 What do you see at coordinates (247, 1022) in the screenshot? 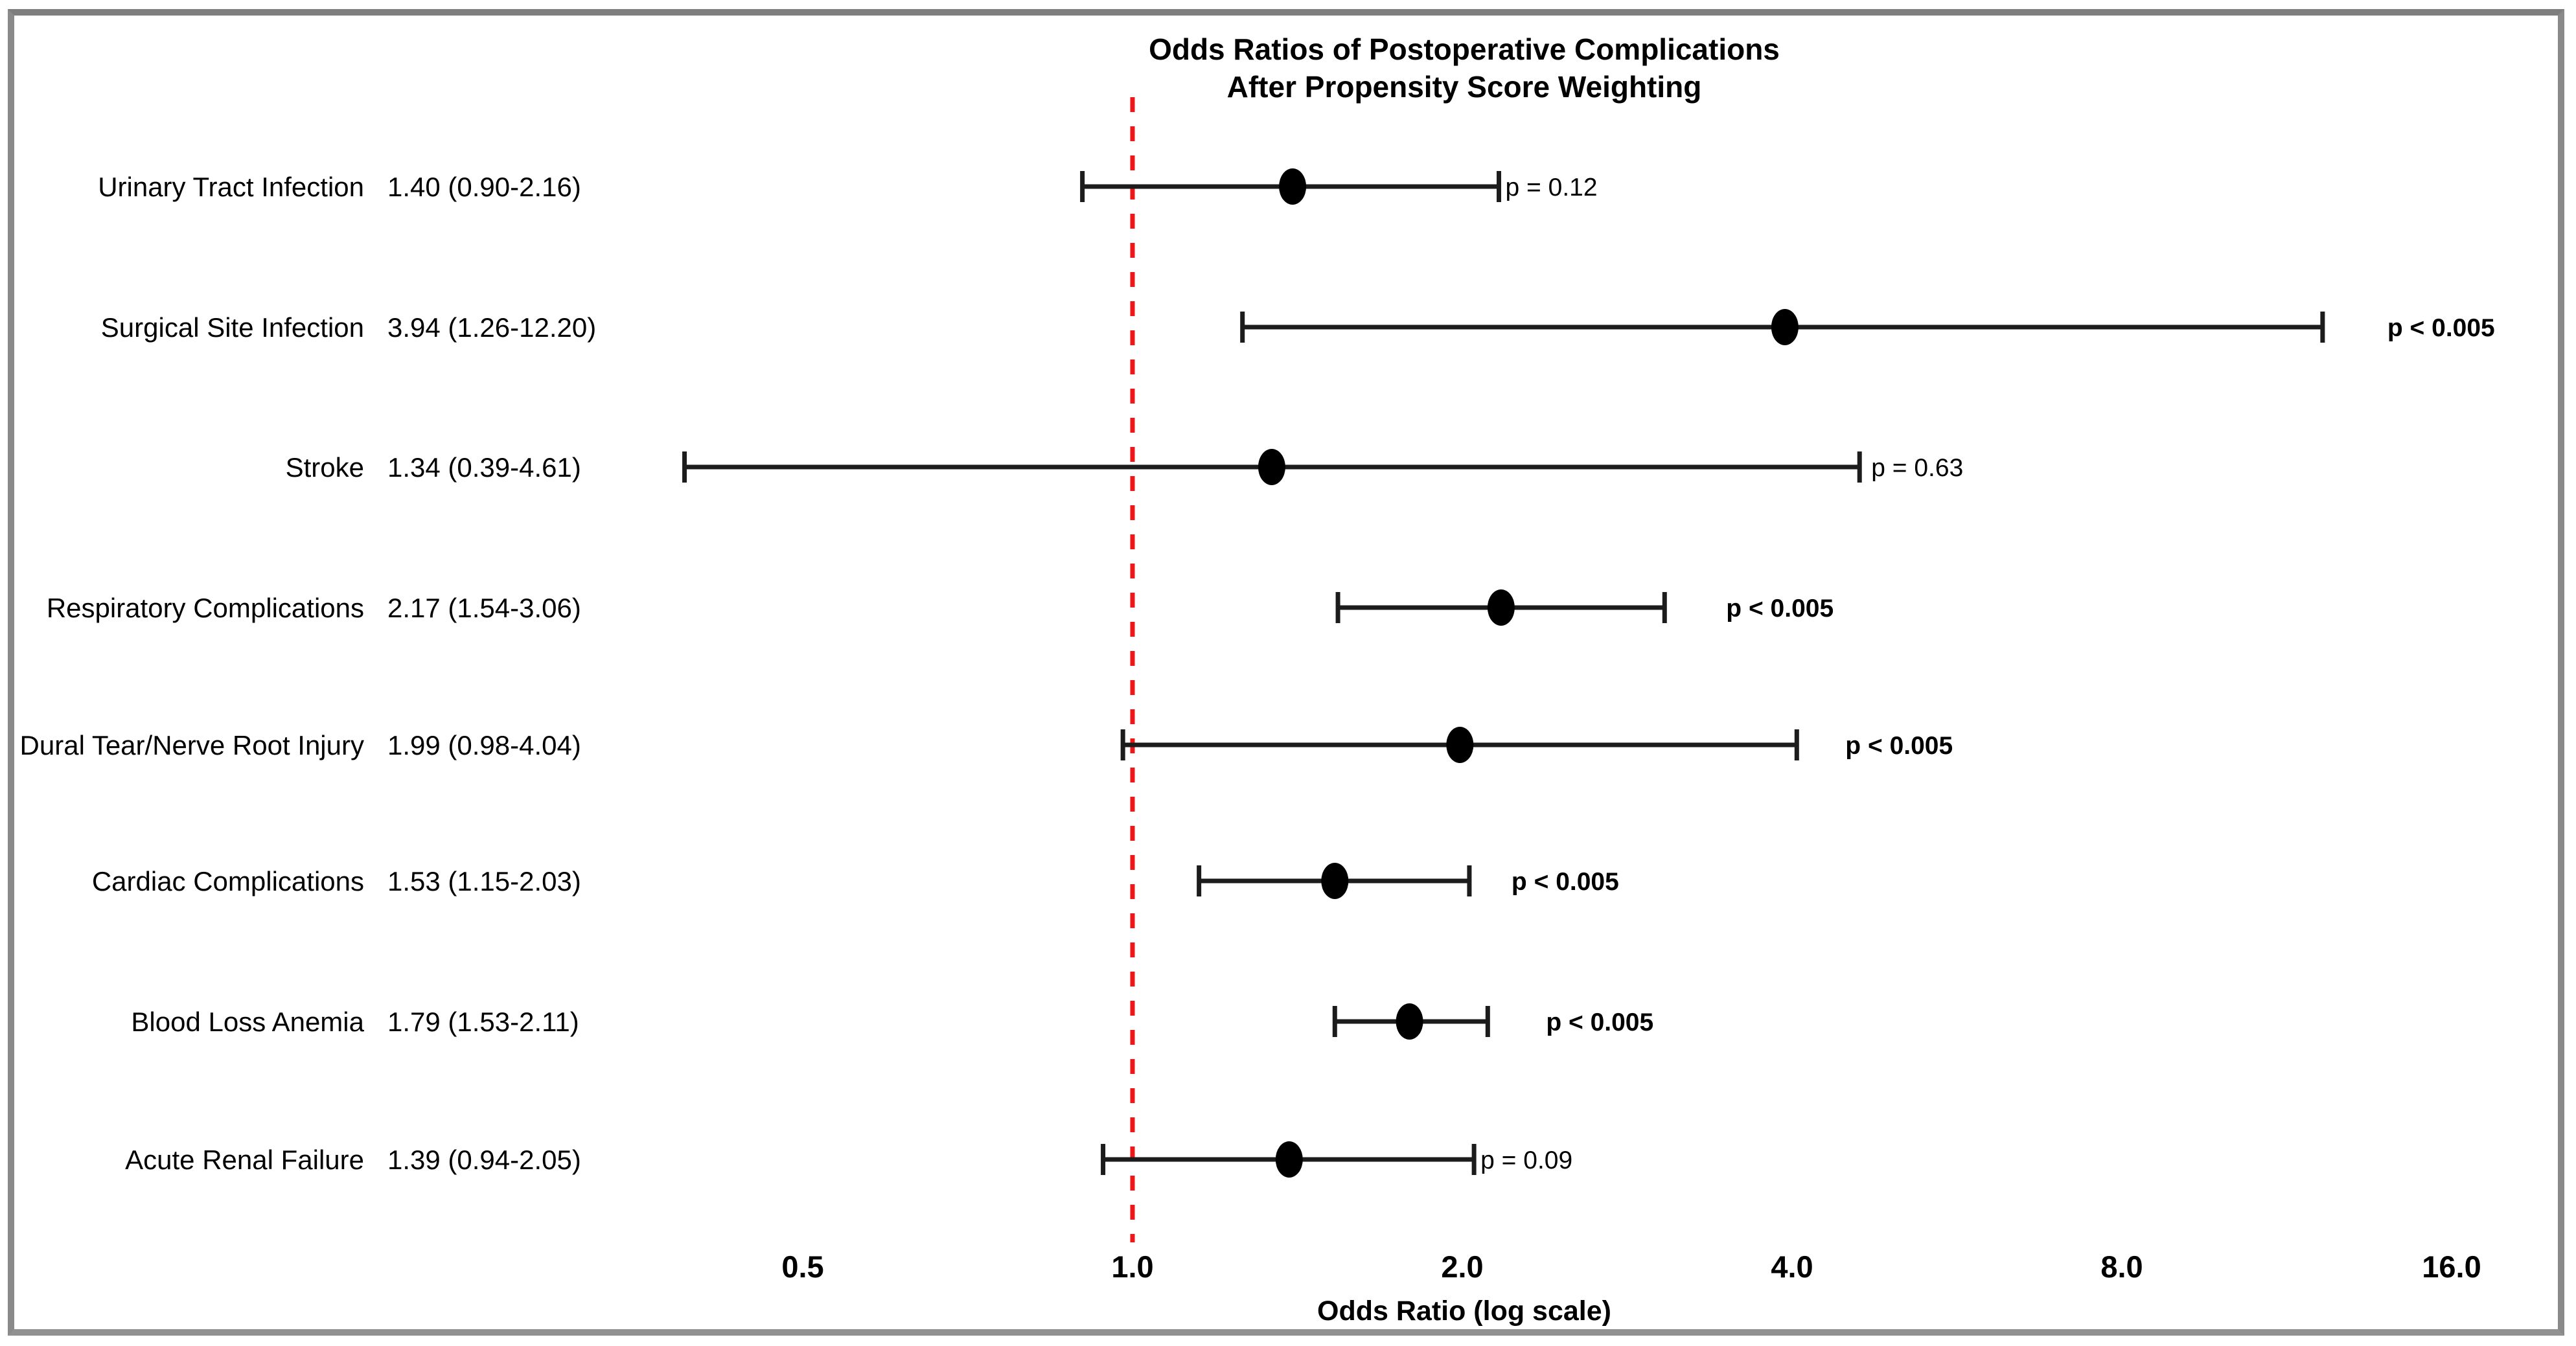
I see `row-label: Blood Loss Anemia` at bounding box center [247, 1022].